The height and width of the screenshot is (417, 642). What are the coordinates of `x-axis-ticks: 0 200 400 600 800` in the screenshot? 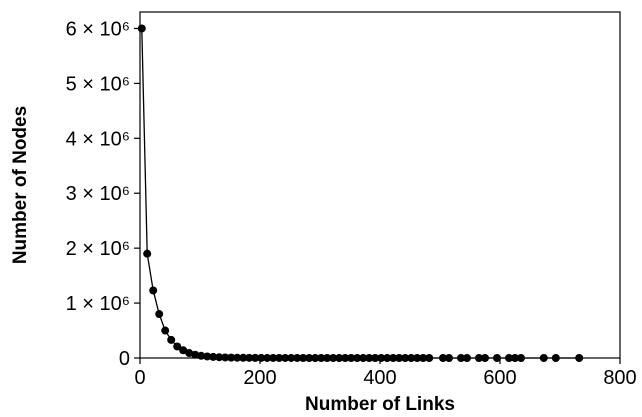 It's located at (385, 373).